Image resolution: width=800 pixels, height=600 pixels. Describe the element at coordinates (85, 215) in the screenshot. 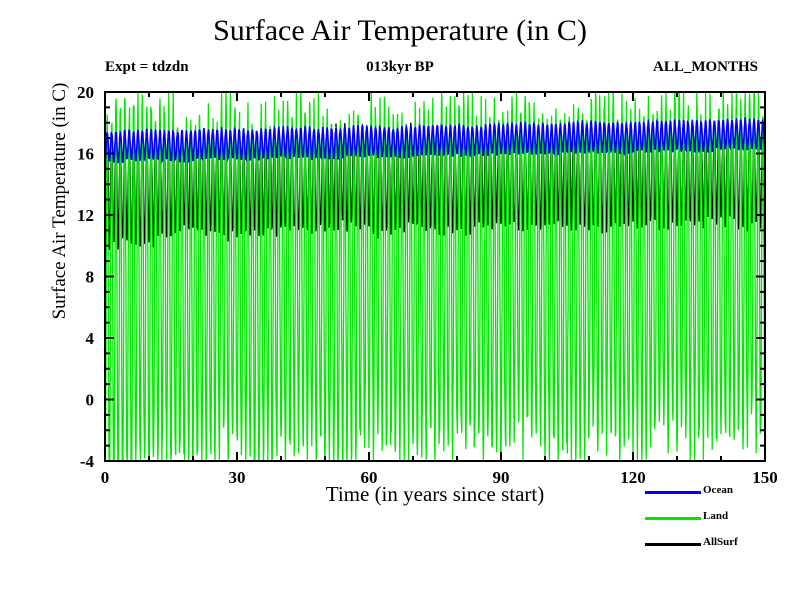

I see `y-tick-label: 12` at that location.